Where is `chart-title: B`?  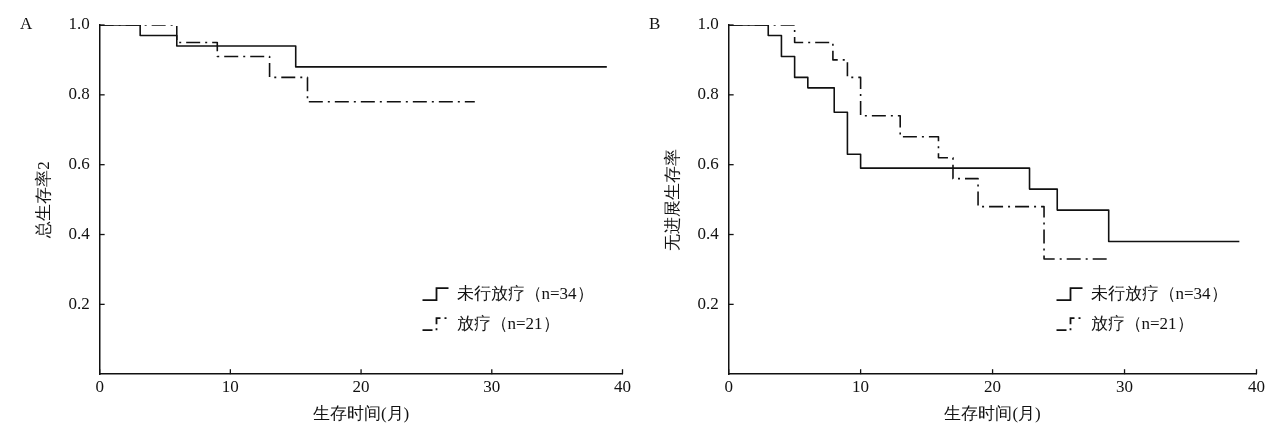
chart-title: B is located at coordinates (655, 24).